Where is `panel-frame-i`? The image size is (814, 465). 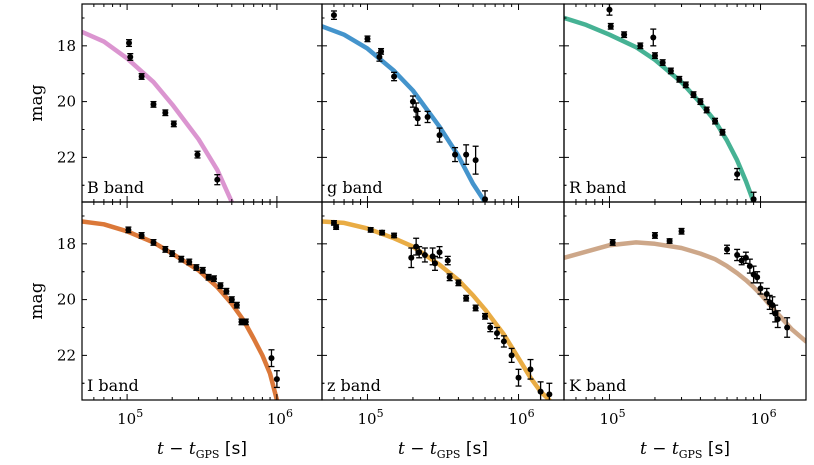
panel-frame-i is located at coordinates (202, 301).